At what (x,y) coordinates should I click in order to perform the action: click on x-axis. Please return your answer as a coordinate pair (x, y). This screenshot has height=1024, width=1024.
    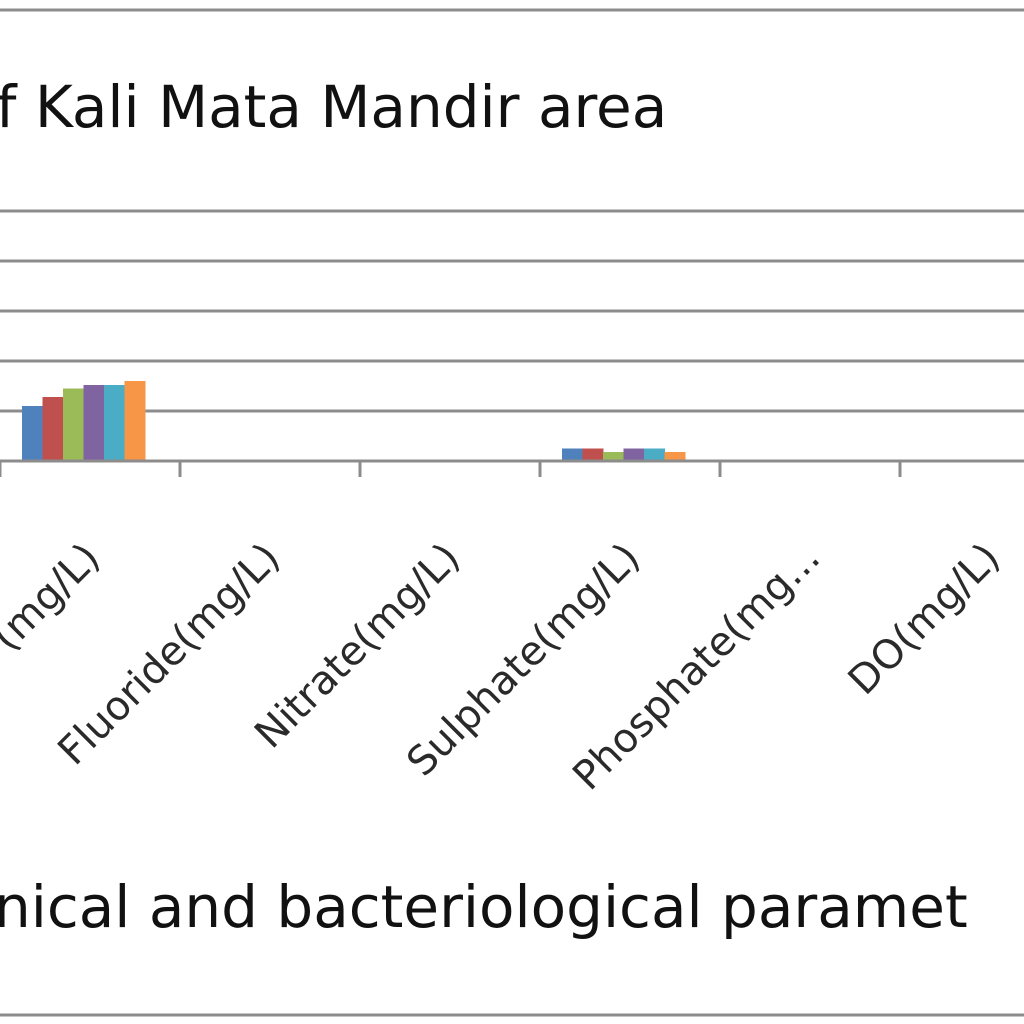
    Looking at the image, I should click on (512, 468).